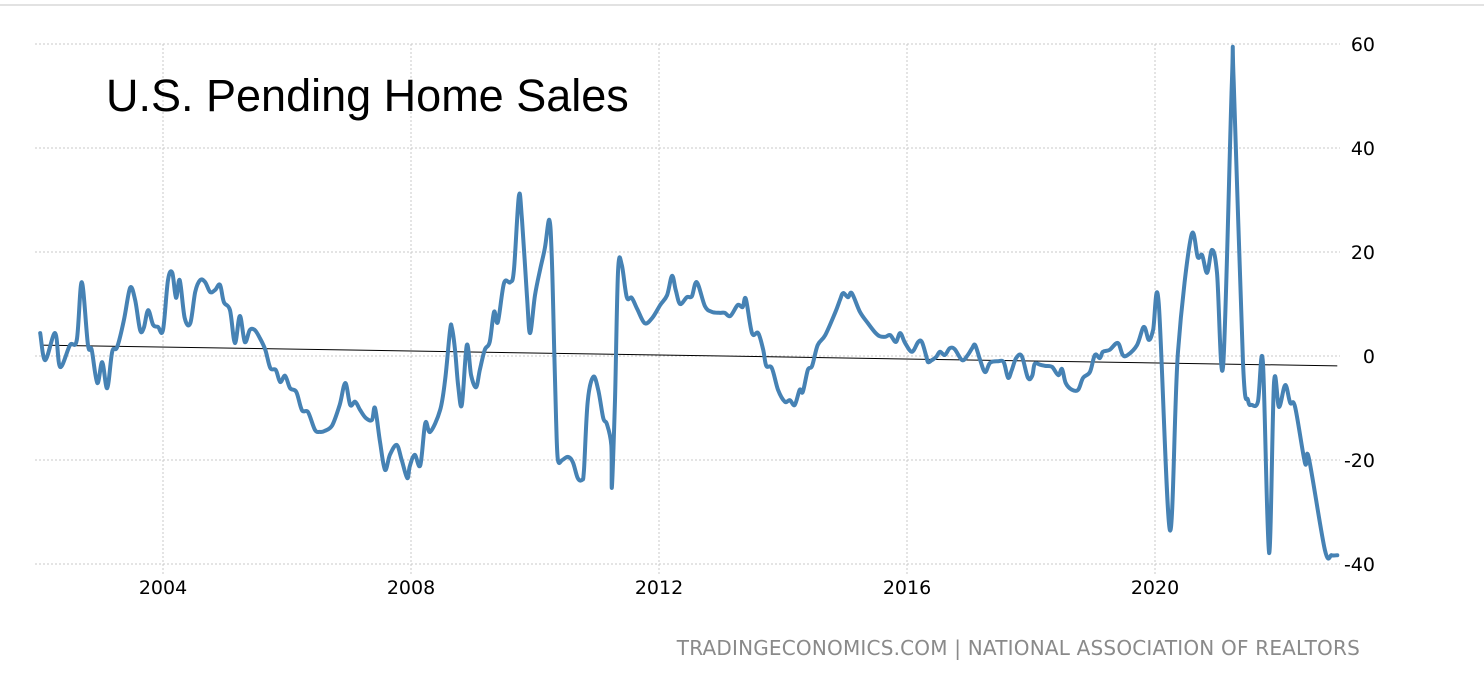 This screenshot has width=1484, height=680. Describe the element at coordinates (1363, 253) in the screenshot. I see `y-tick-label: 20` at that location.